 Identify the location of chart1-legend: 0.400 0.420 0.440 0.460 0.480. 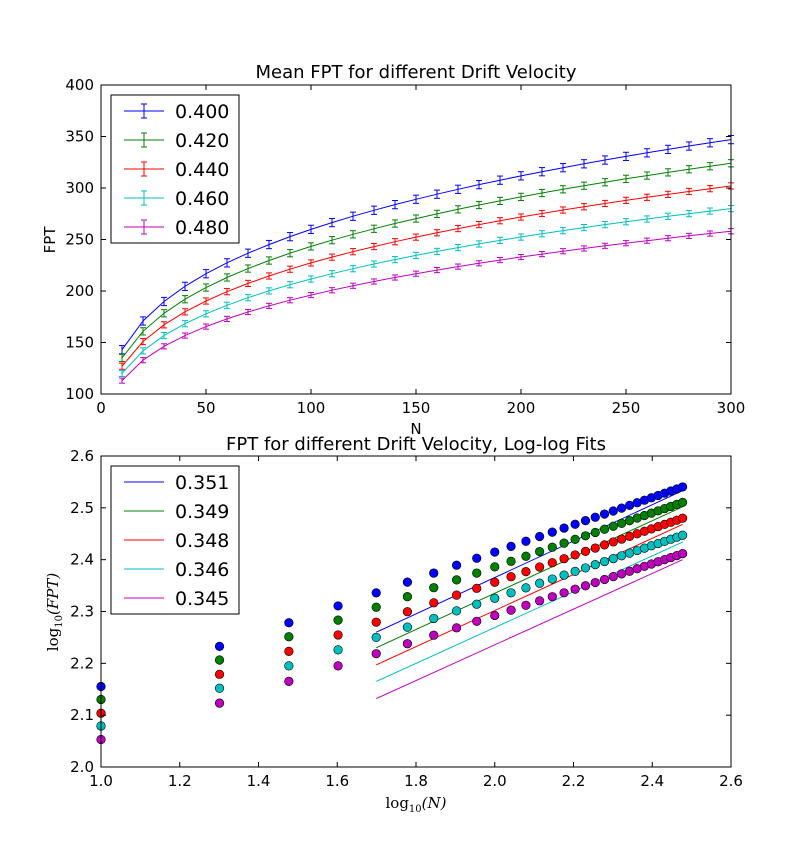
(175, 169).